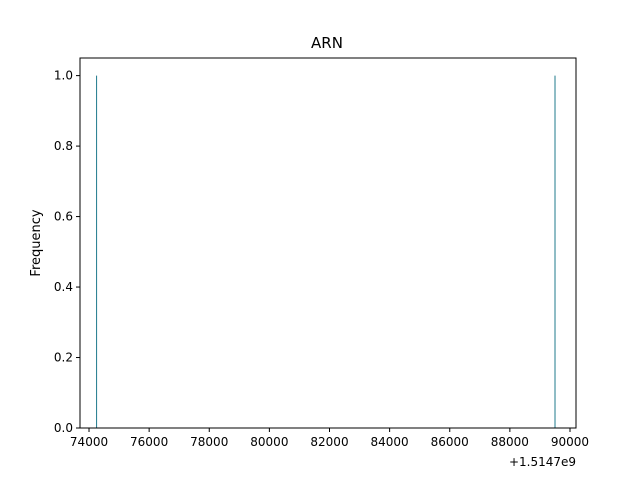 The height and width of the screenshot is (480, 640). Describe the element at coordinates (450, 442) in the screenshot. I see `x-tick-label: 86000` at that location.